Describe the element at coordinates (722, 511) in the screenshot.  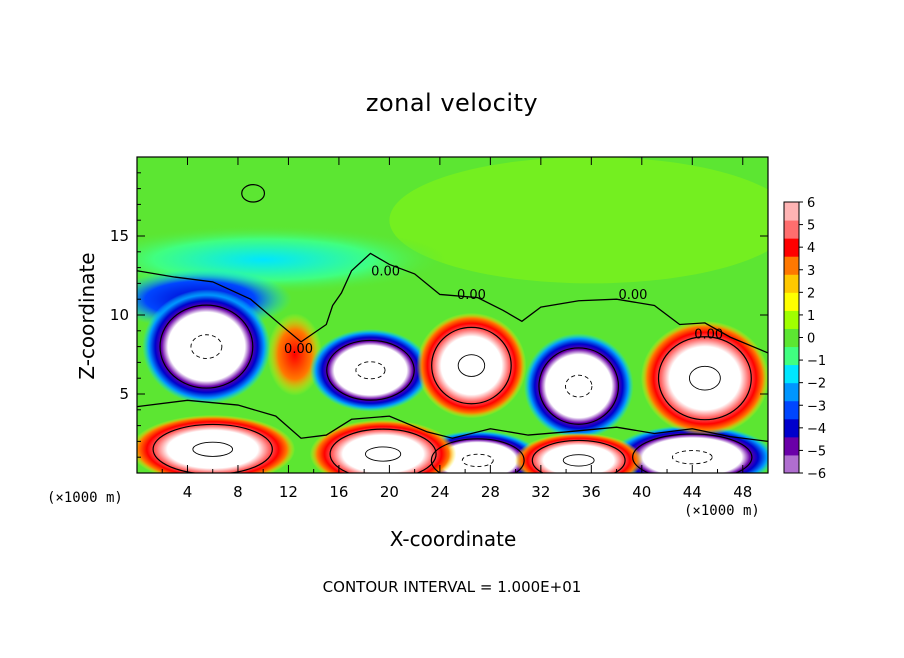
I see `x-unit-label-right: (×1000 m)` at that location.